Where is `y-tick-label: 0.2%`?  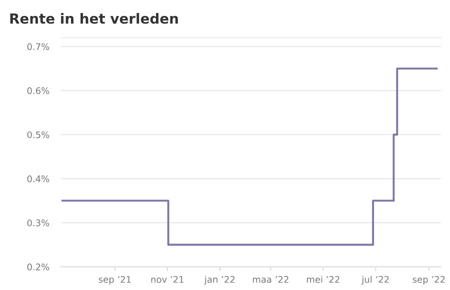 y-tick-label: 0.2% is located at coordinates (38, 267).